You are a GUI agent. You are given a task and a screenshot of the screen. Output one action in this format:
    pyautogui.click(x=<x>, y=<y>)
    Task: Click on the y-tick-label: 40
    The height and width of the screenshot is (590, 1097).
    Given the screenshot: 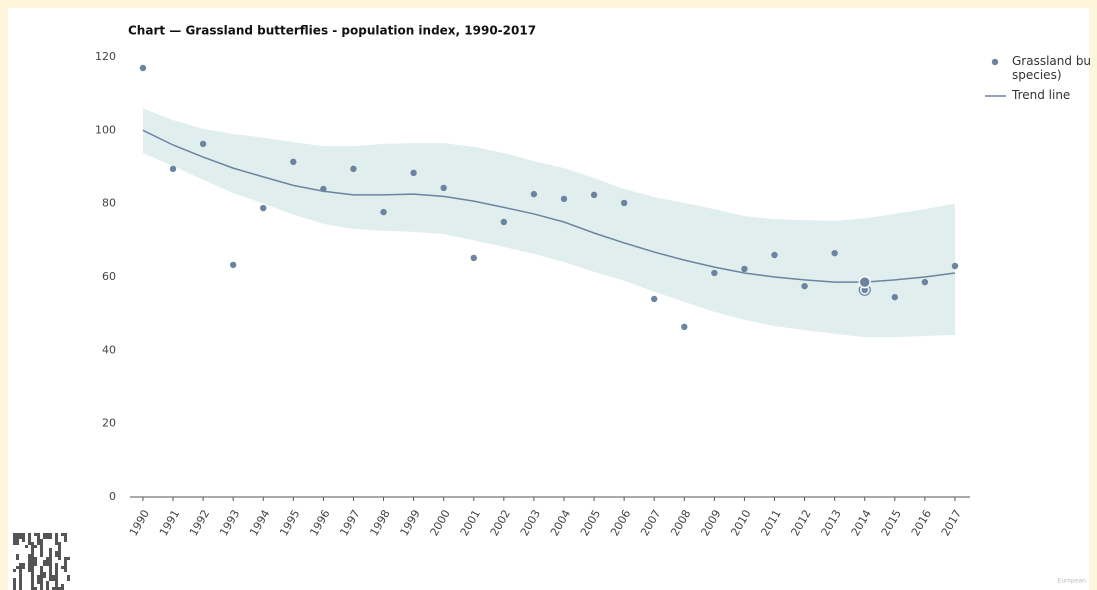 What is the action you would take?
    pyautogui.click(x=109, y=349)
    